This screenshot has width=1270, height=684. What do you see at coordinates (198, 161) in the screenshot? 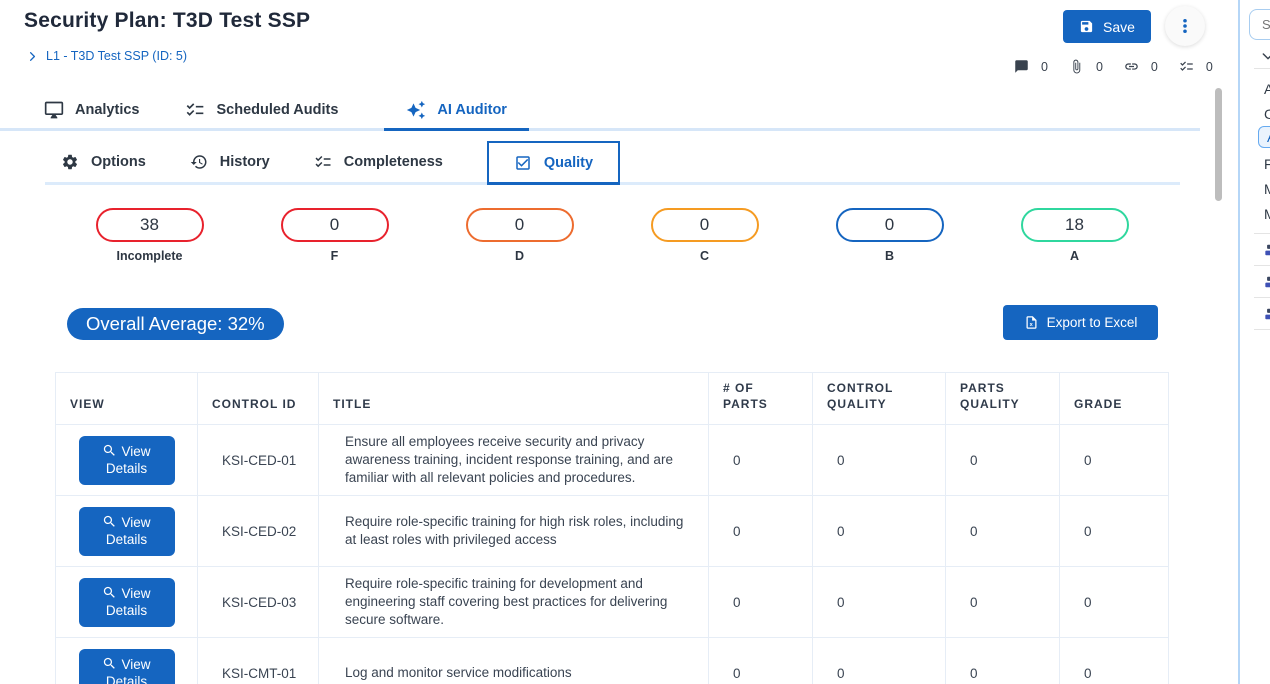
I see `history-icon` at bounding box center [198, 161].